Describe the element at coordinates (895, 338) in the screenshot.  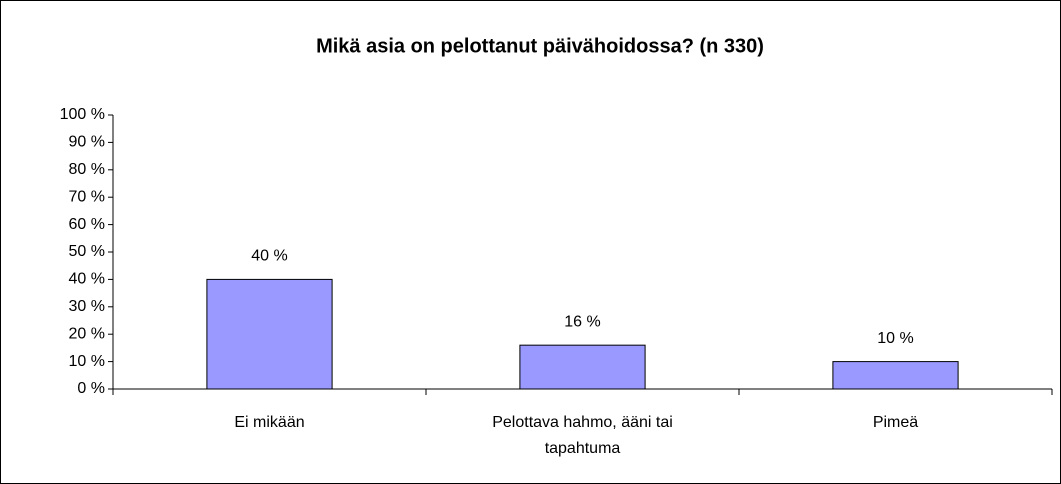
I see `data-label: 10 %` at that location.